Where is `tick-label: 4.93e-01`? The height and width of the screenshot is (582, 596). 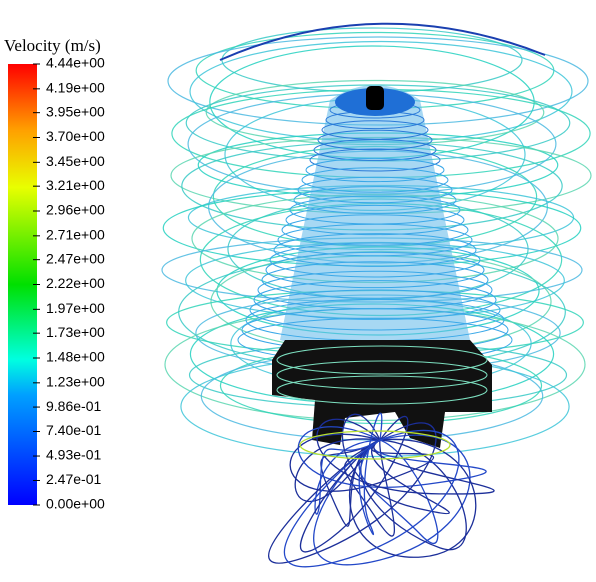
tick-label: 4.93e-01 is located at coordinates (73, 455).